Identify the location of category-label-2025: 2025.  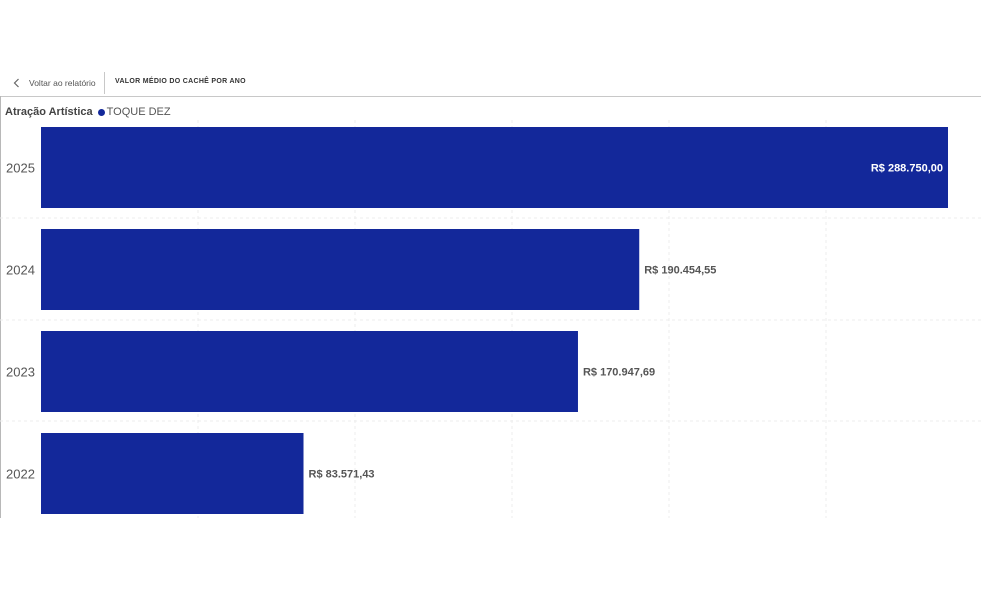
(20, 168).